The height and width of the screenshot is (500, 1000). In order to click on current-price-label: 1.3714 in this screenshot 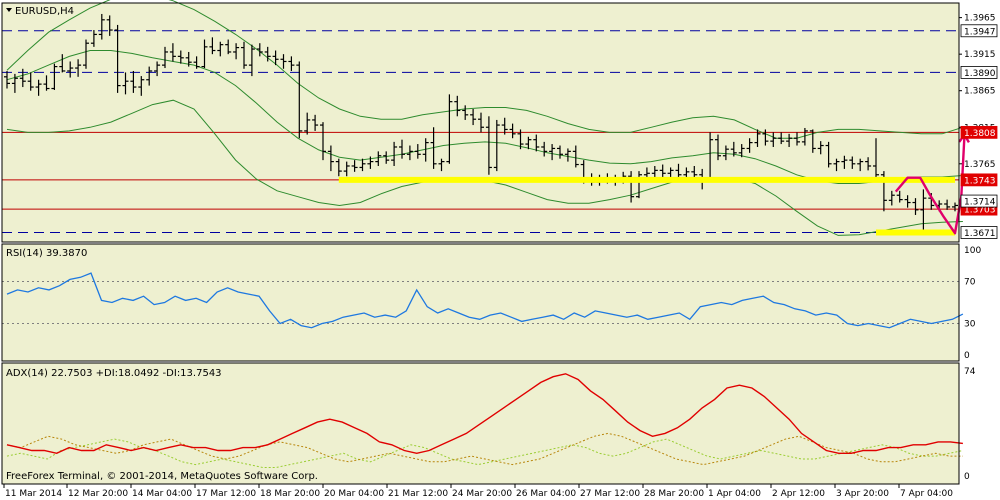, I will do `click(980, 203)`.